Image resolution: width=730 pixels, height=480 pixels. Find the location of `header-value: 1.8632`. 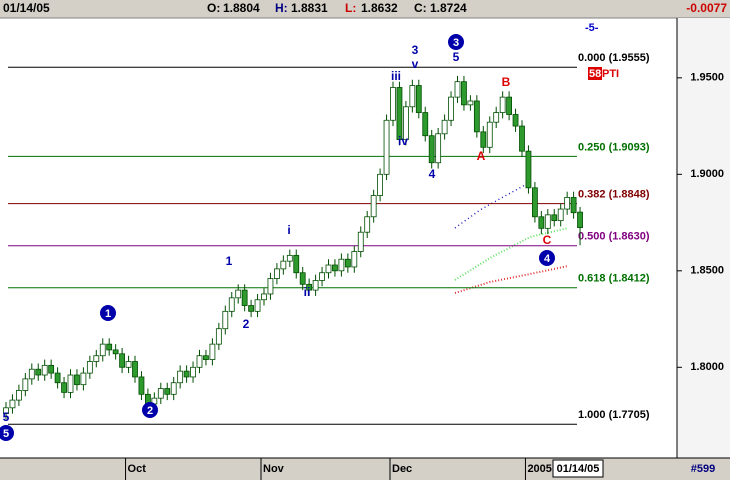

header-value: 1.8632 is located at coordinates (379, 8).